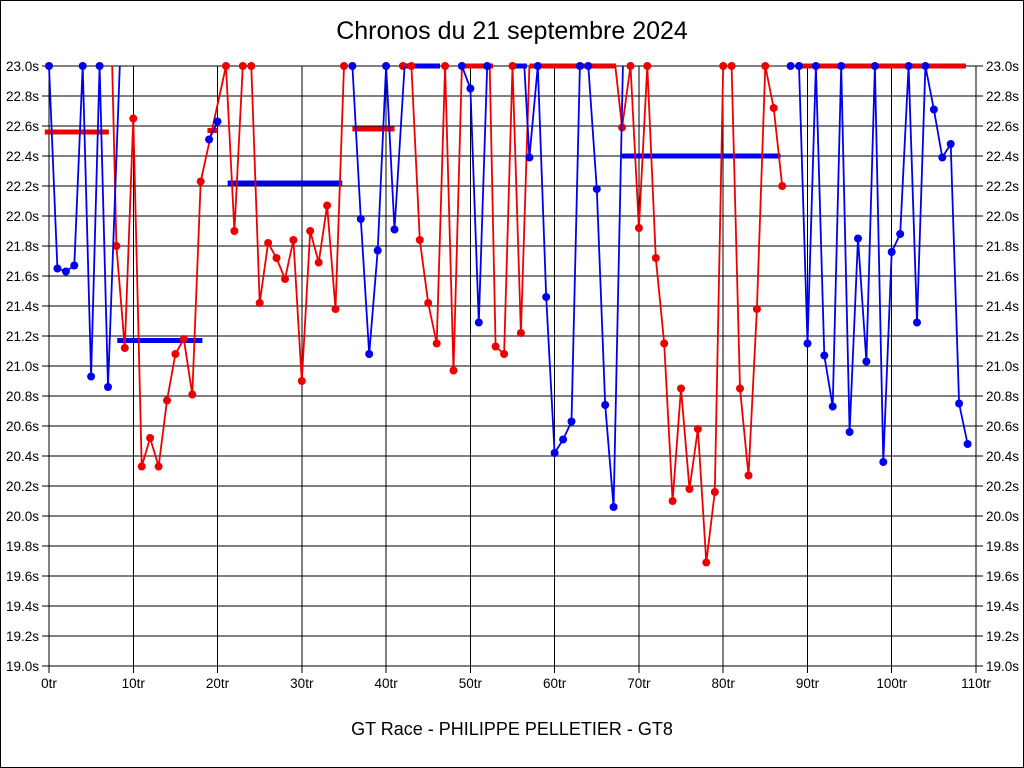  What do you see at coordinates (22, 576) in the screenshot?
I see `y-tick-label-left: 19.6s` at bounding box center [22, 576].